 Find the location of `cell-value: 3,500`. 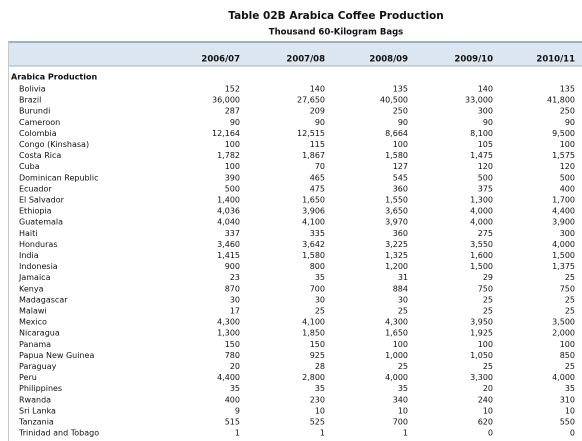

cell-value: 3,500 is located at coordinates (563, 322).